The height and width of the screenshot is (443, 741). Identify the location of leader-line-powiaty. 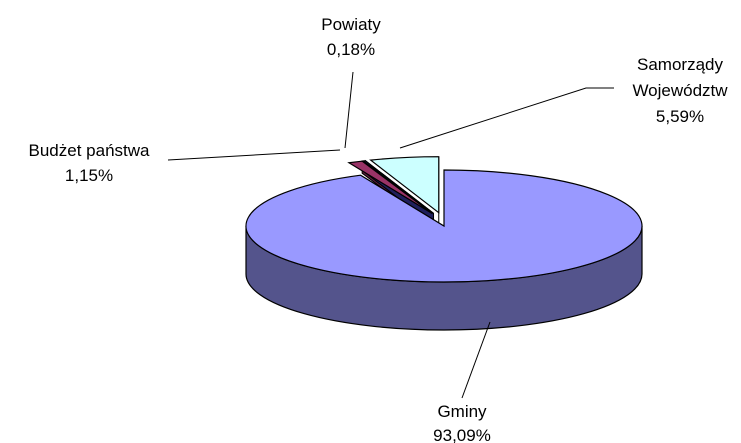
(349, 110).